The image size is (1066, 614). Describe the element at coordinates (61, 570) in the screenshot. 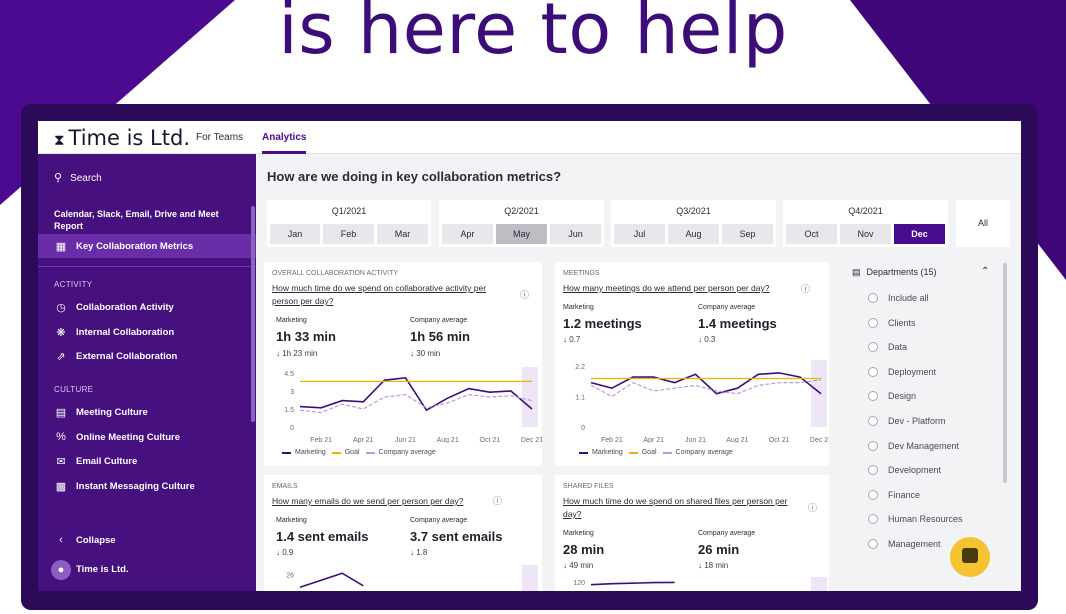

I see `avatar: ●` at that location.